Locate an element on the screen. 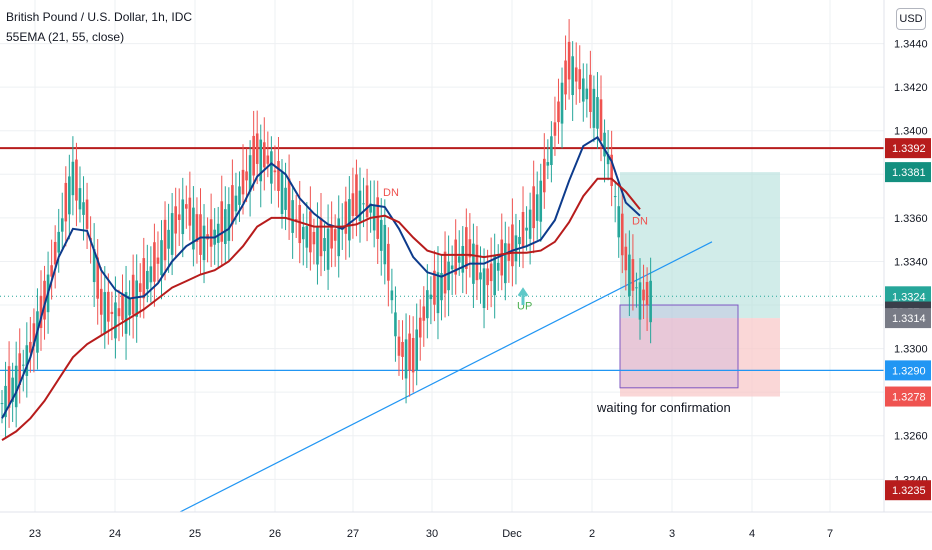 This screenshot has height=550, width=932. stop-zone is located at coordinates (700, 357).